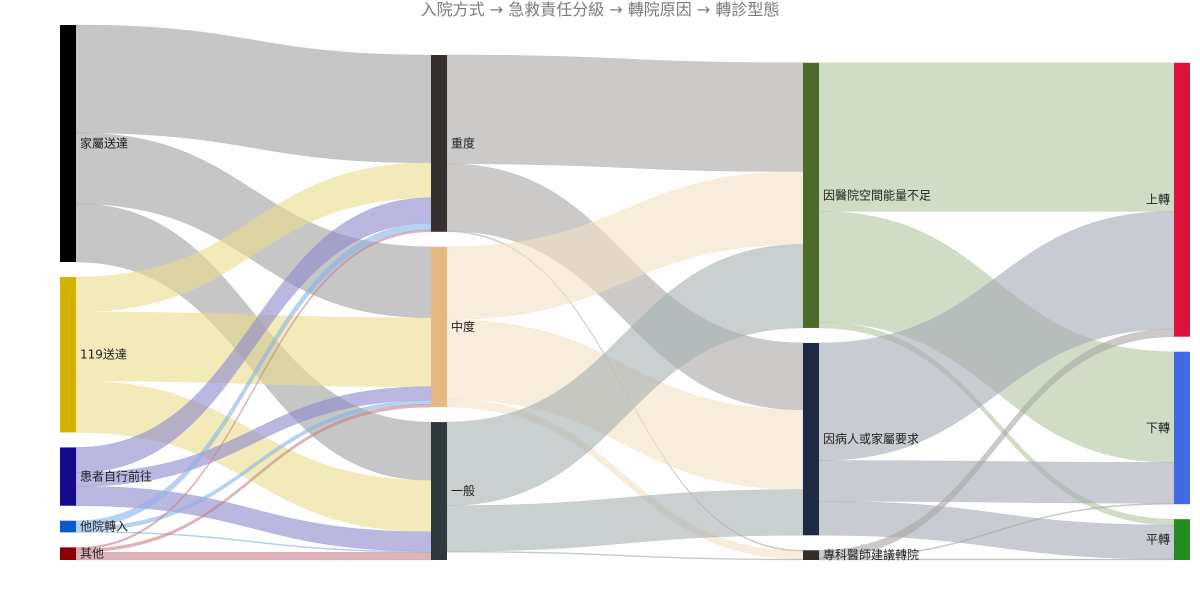 The width and height of the screenshot is (1200, 600). What do you see at coordinates (1182, 539) in the screenshot?
I see `node-lateral` at bounding box center [1182, 539].